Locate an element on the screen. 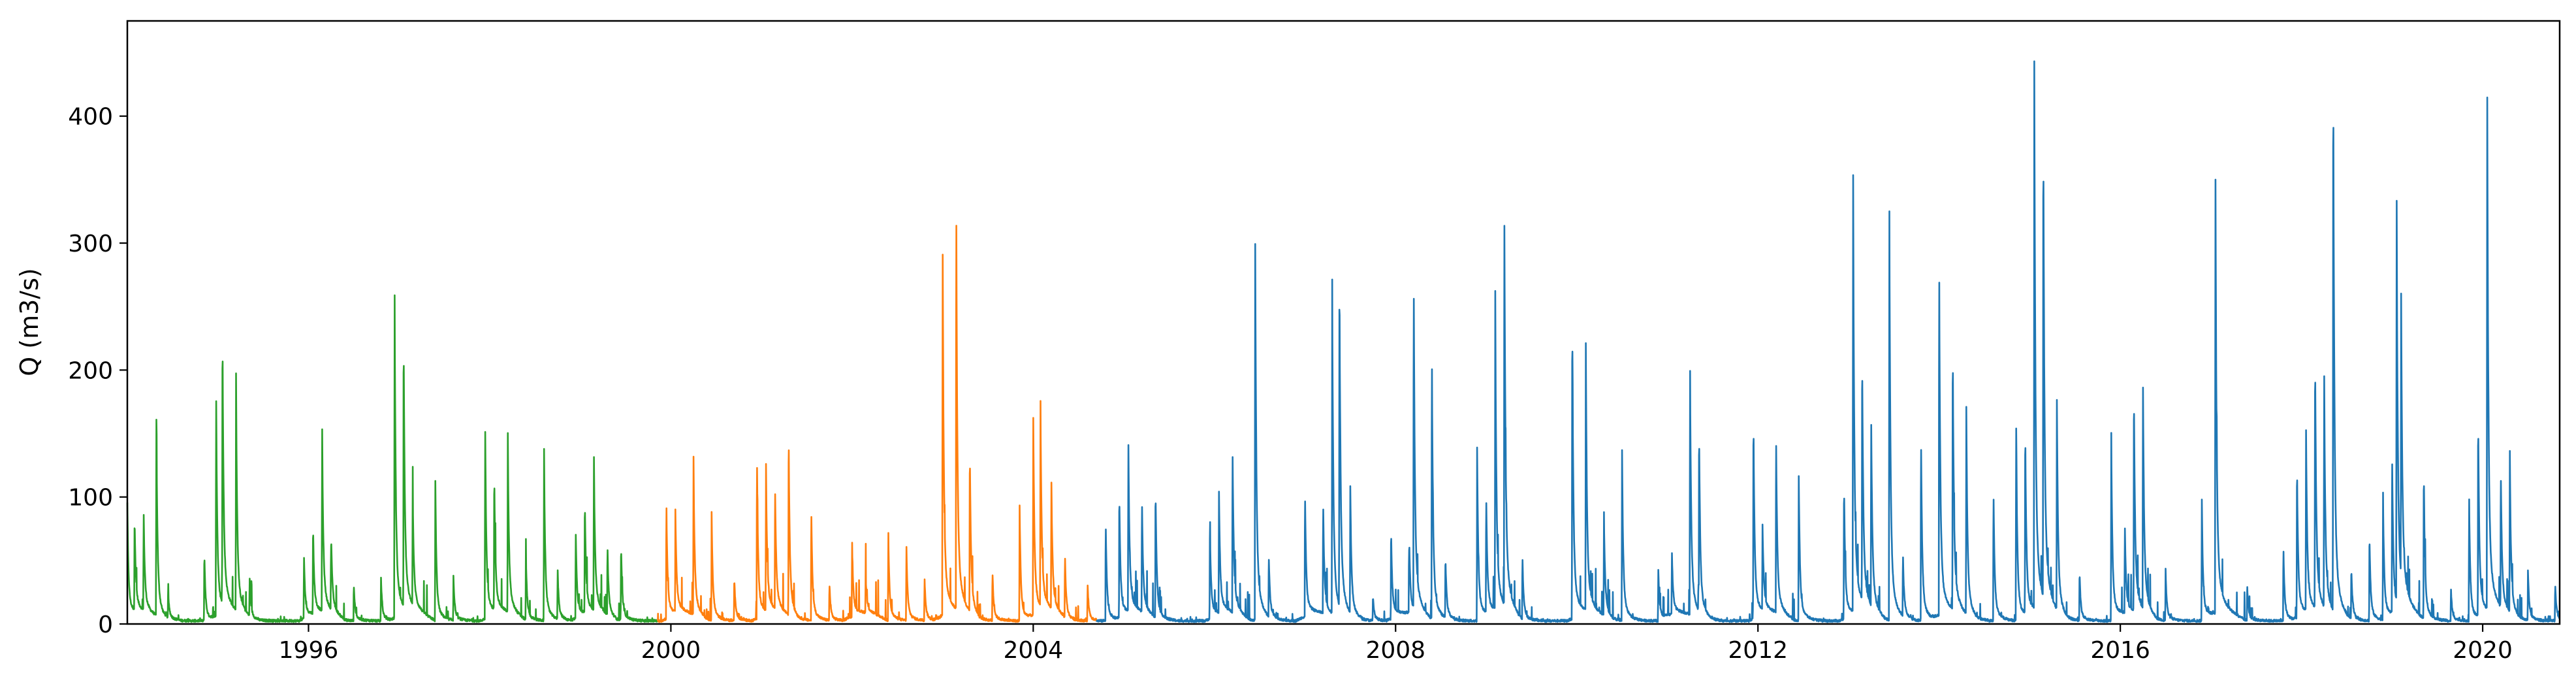 This screenshot has height=688, width=2576. y-axis-label: Q (m3/s) is located at coordinates (30, 322).